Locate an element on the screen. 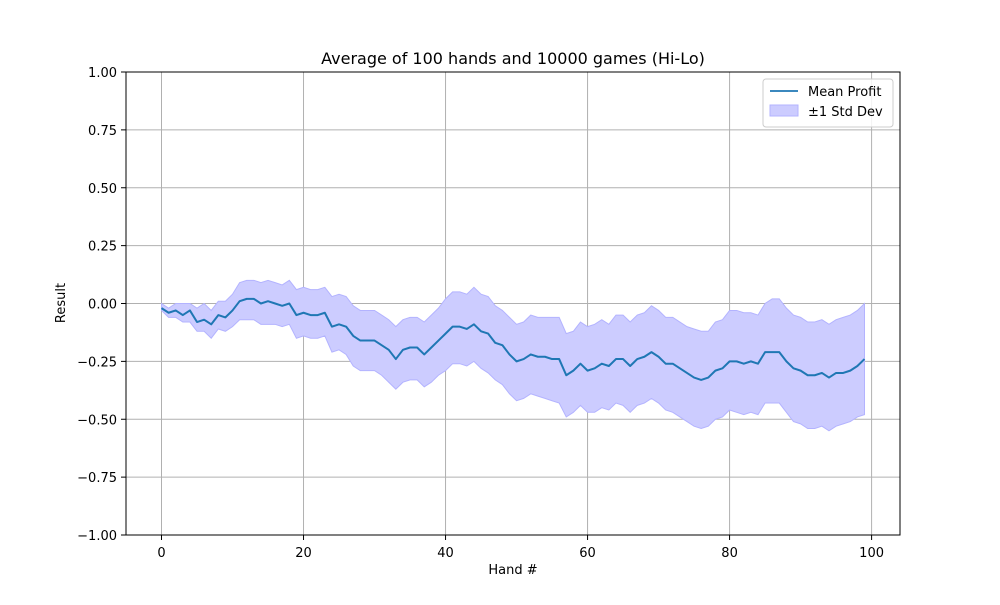 This screenshot has width=1000, height=605. x-axis-ticks: 0 20 40 60 80 100 is located at coordinates (520, 548).